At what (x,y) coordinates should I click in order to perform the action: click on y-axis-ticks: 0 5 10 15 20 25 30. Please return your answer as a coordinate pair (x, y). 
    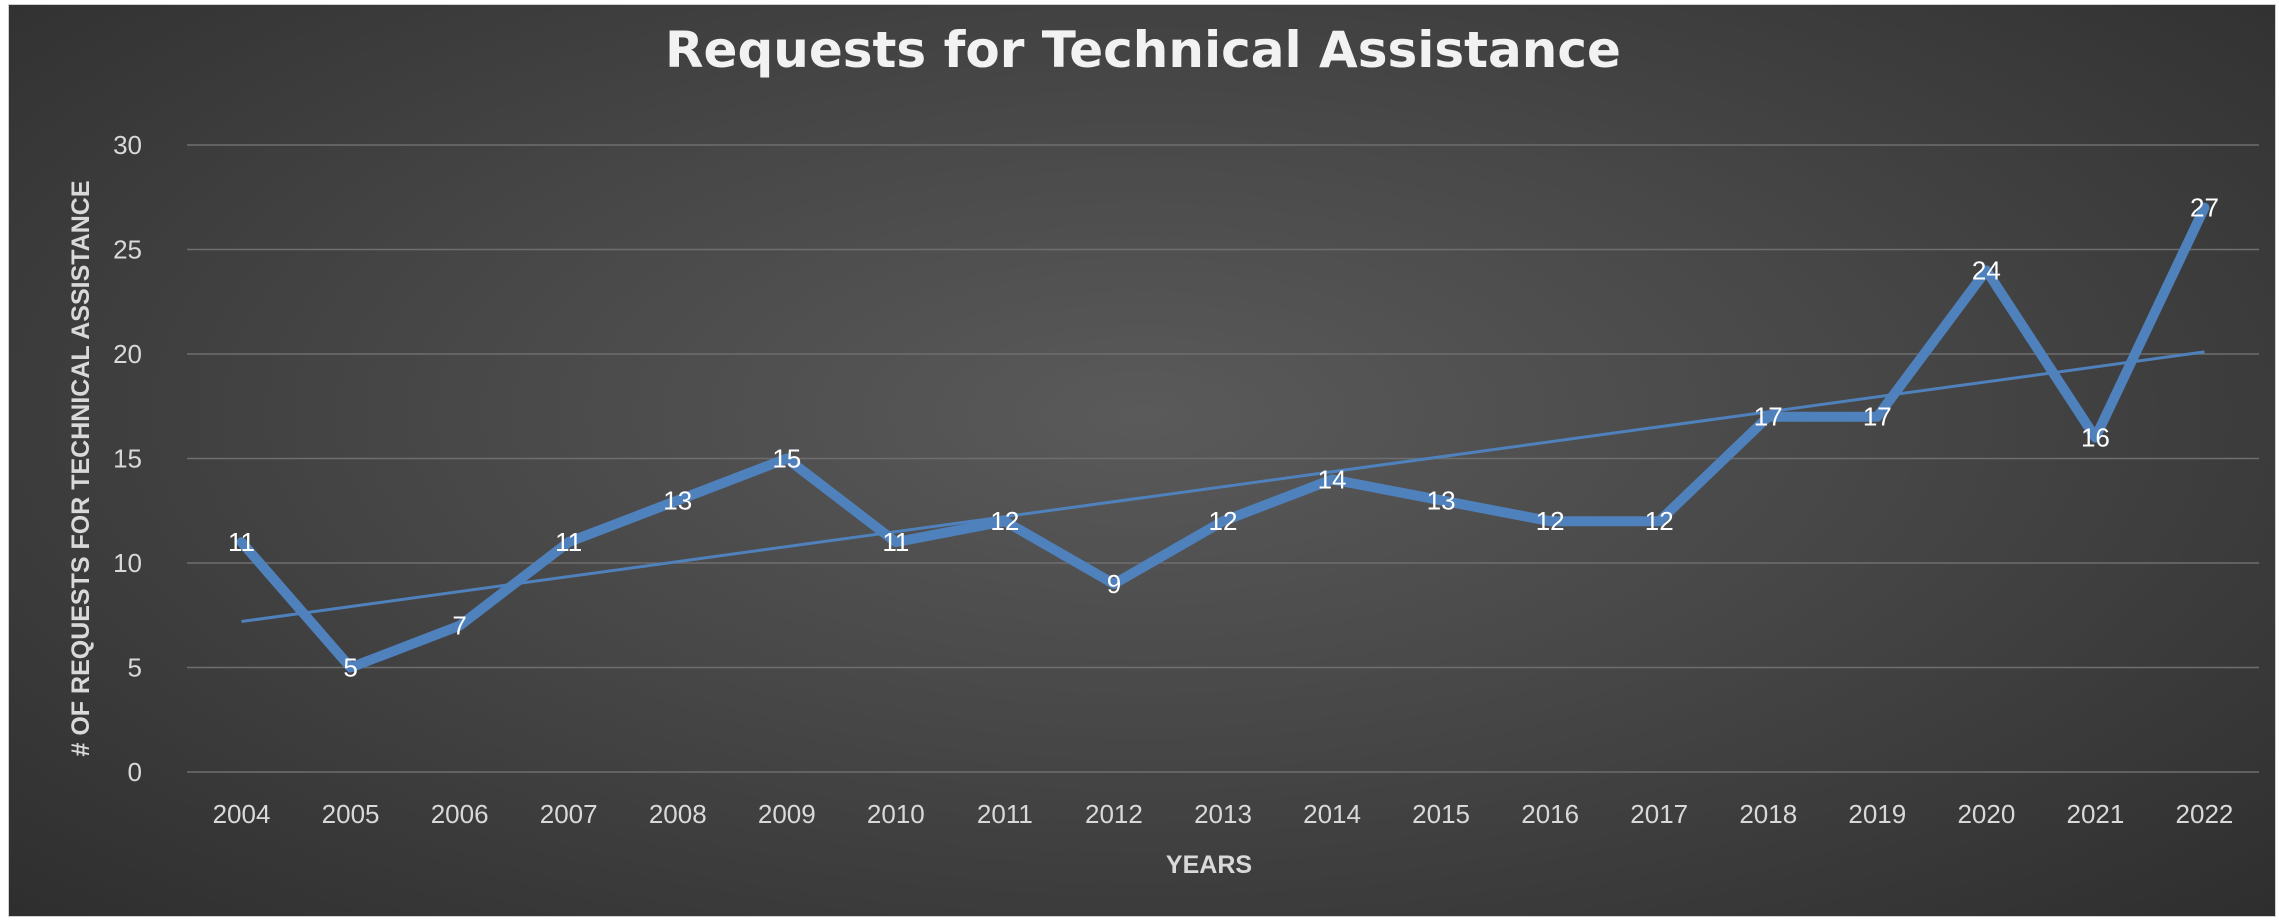
    Looking at the image, I should click on (127, 458).